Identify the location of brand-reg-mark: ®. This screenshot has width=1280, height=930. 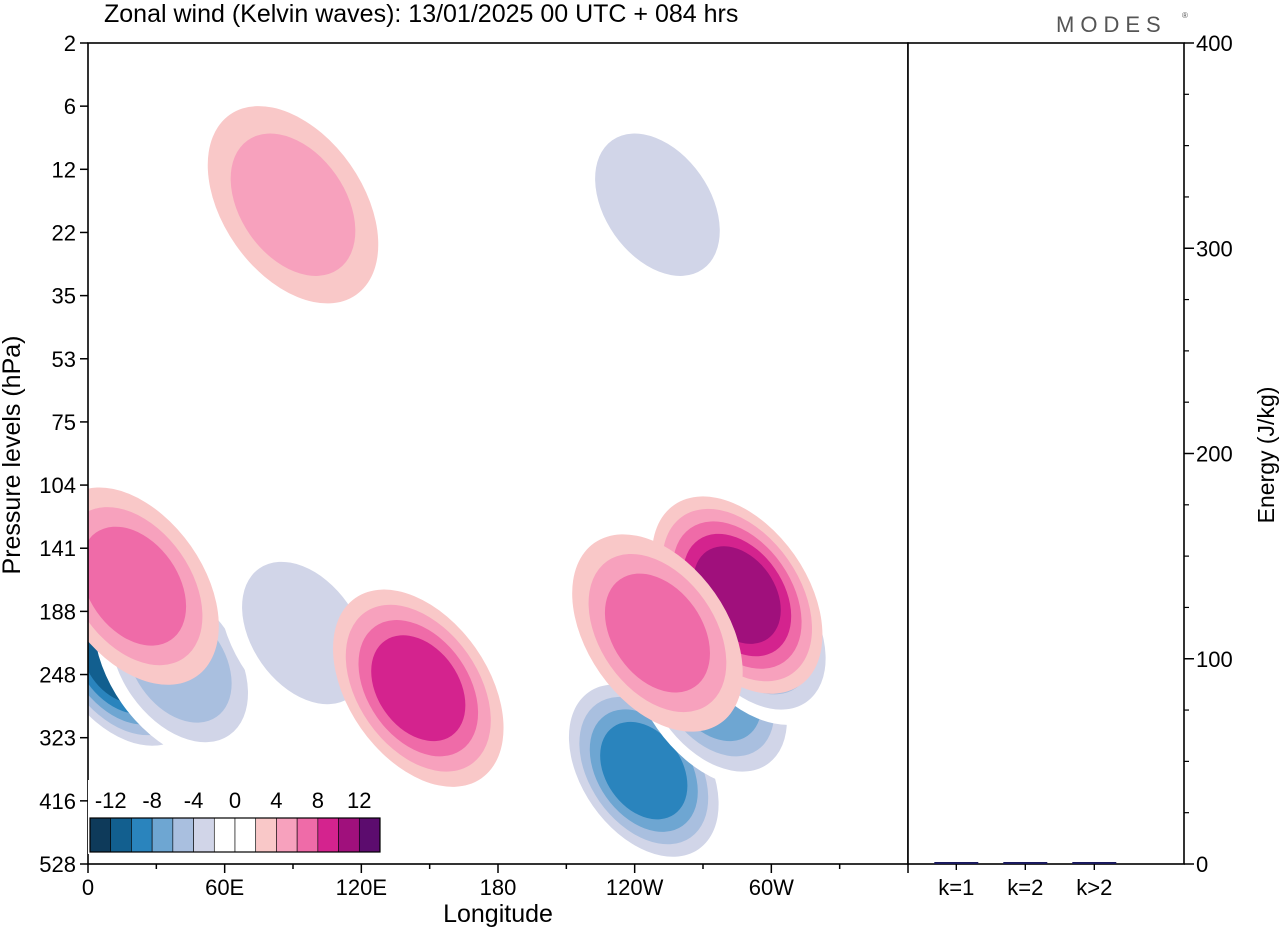
(1185, 15).